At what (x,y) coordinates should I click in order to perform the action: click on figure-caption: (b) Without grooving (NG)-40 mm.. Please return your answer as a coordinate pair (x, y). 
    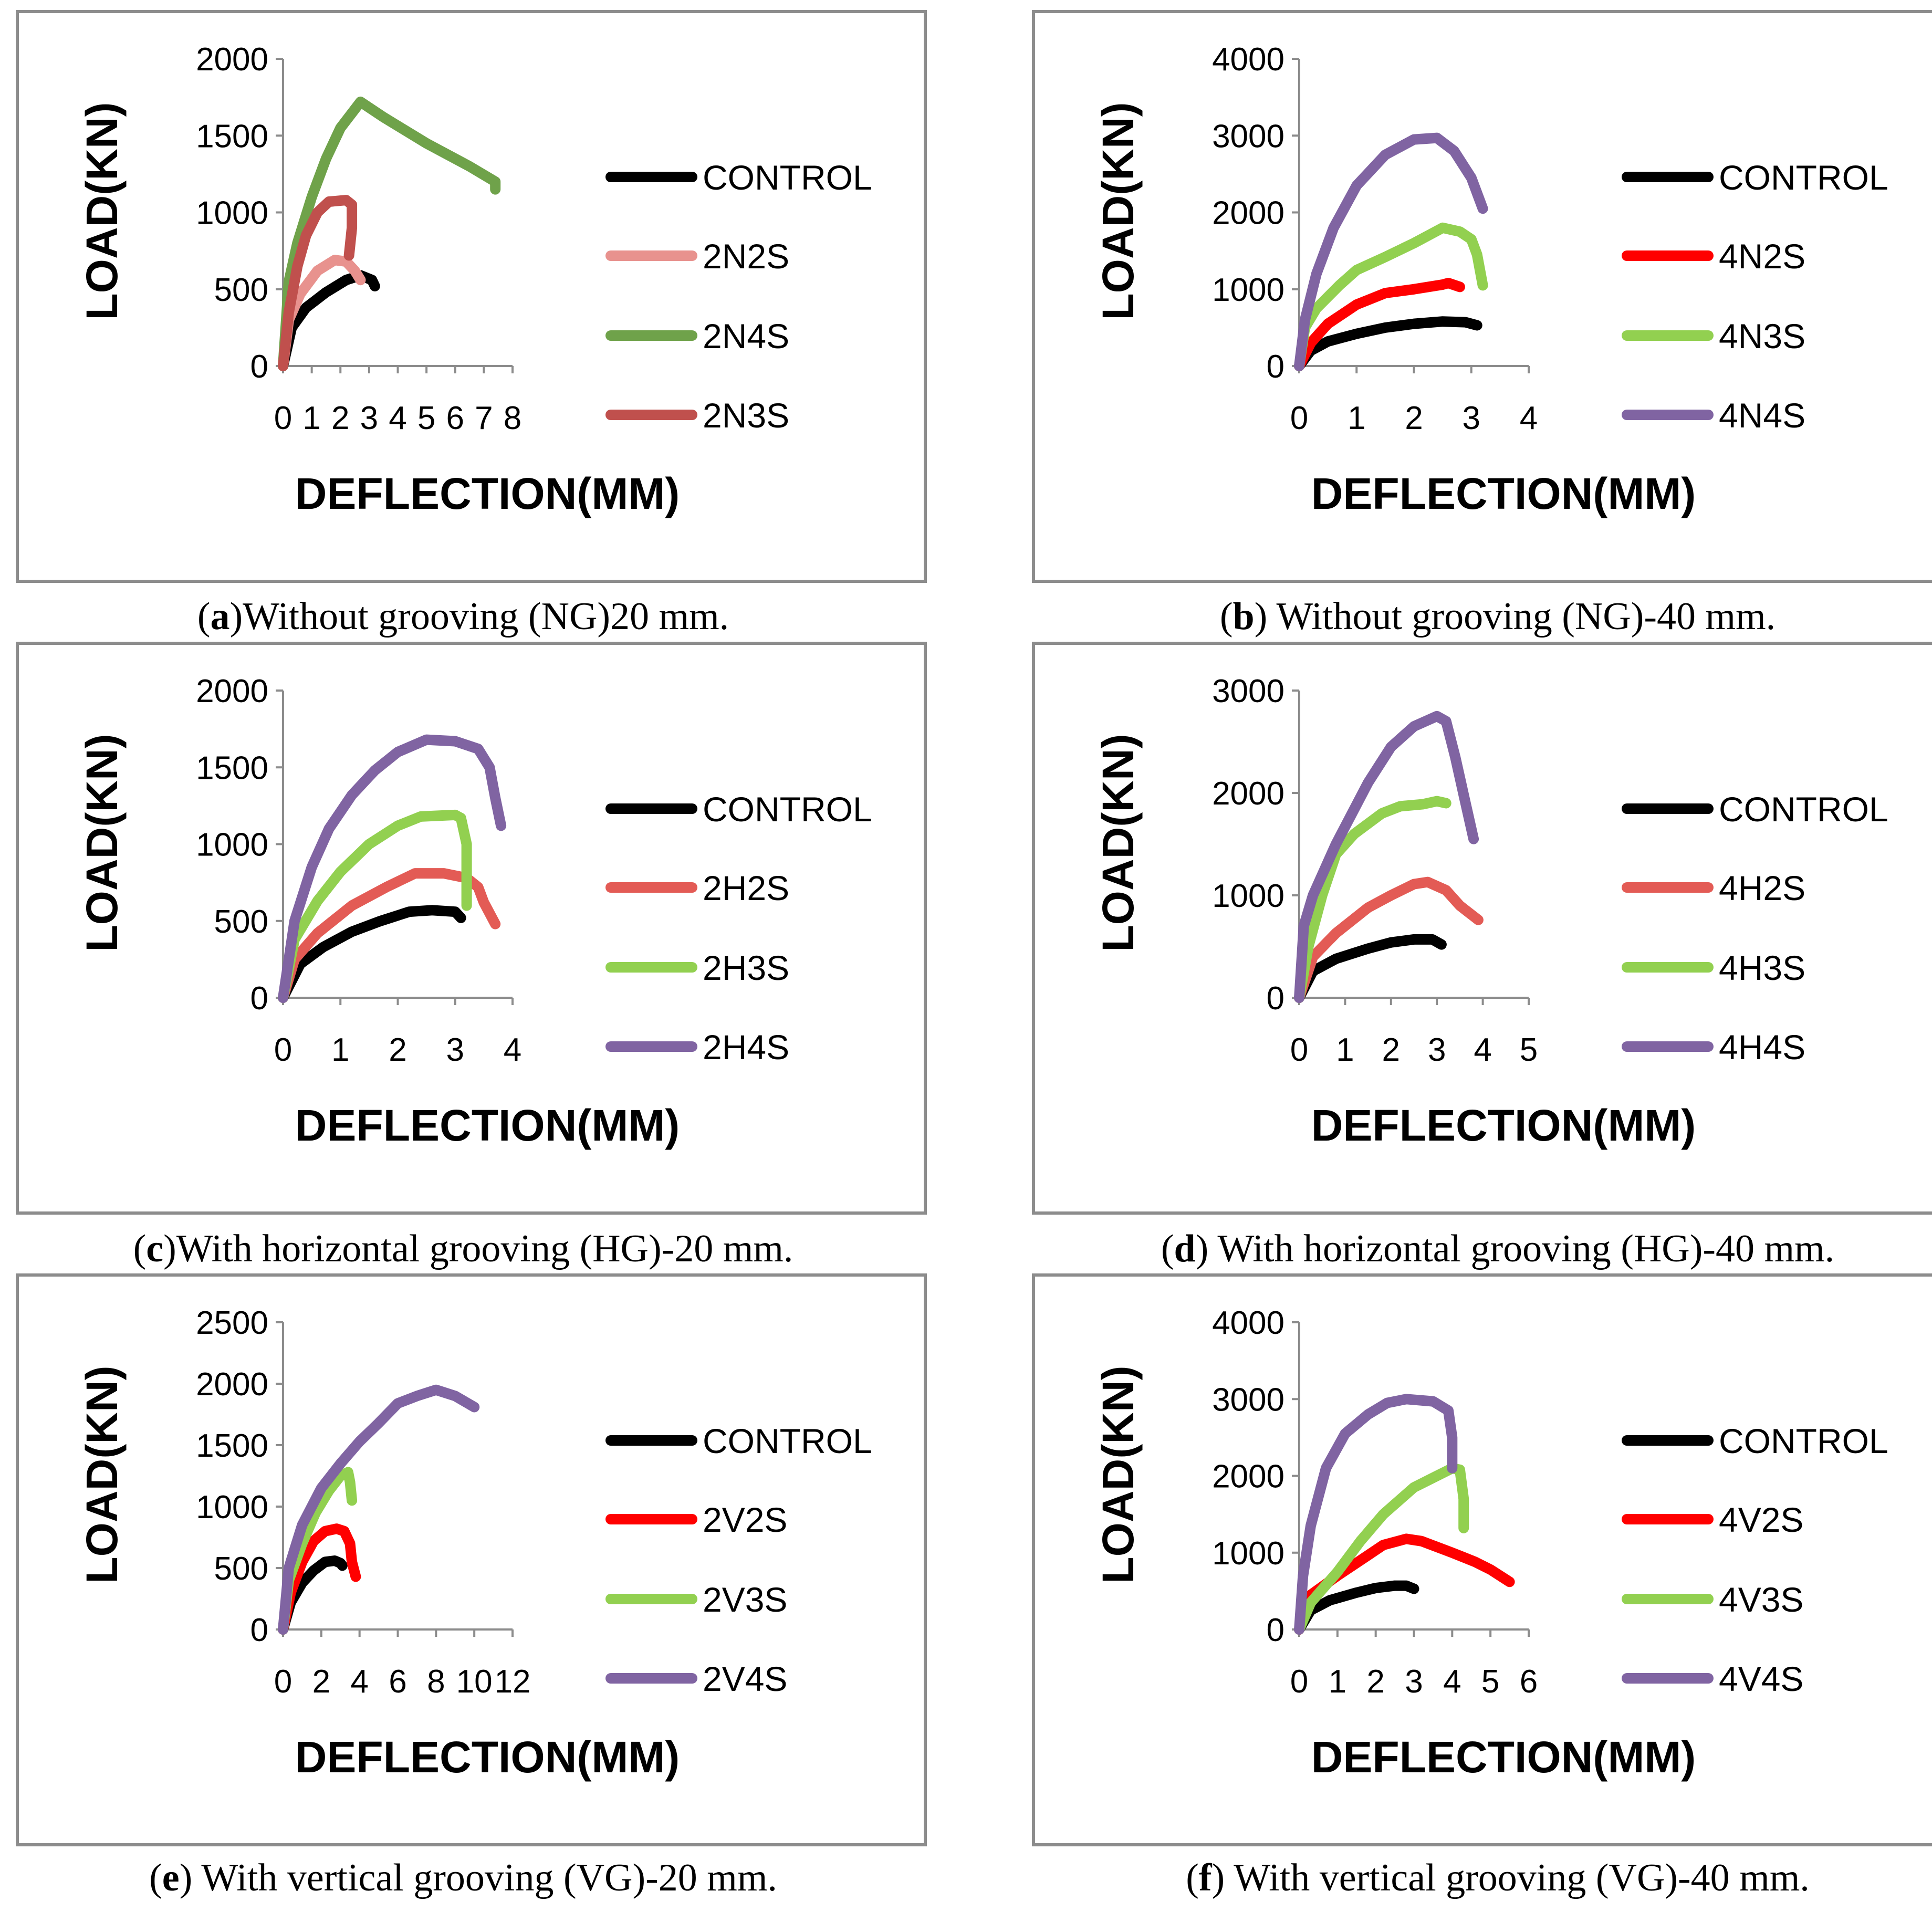
    Looking at the image, I should click on (1498, 616).